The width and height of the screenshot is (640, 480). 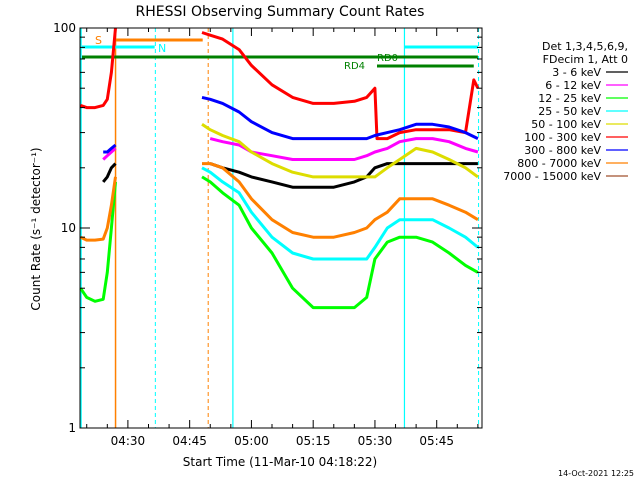 What do you see at coordinates (279, 84) in the screenshot?
I see `series-line-100-300-kev` at bounding box center [279, 84].